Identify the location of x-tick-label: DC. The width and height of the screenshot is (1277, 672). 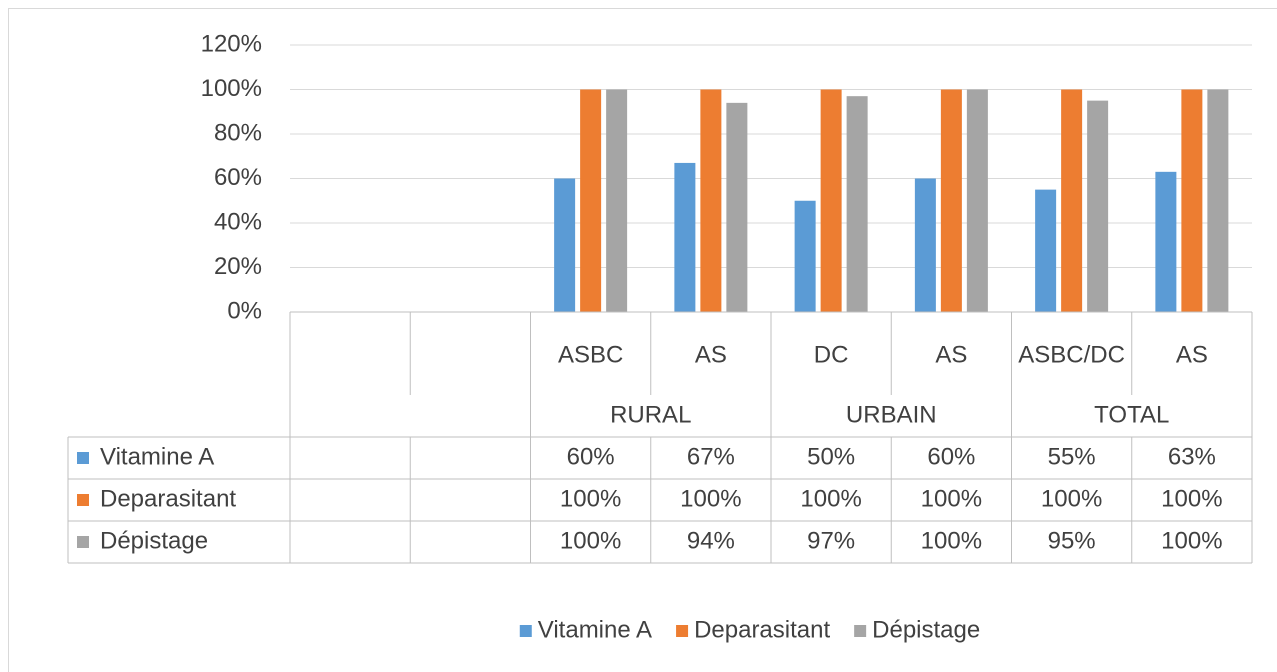
(831, 354).